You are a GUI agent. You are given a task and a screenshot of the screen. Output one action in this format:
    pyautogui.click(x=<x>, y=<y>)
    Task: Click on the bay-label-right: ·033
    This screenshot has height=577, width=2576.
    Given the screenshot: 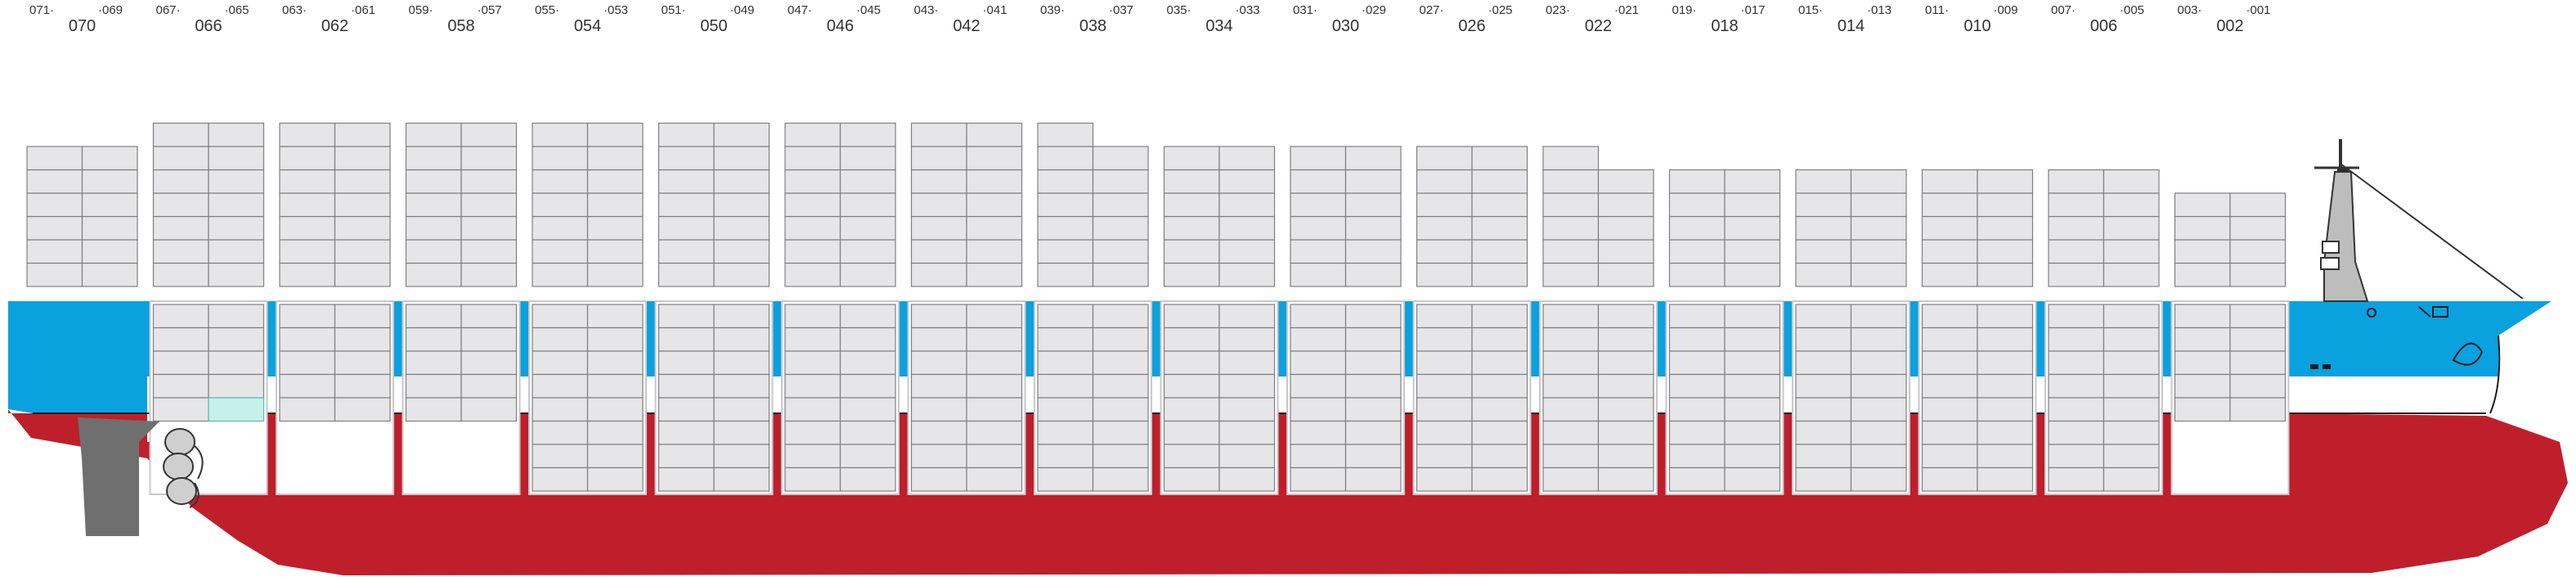 What is the action you would take?
    pyautogui.click(x=1247, y=10)
    